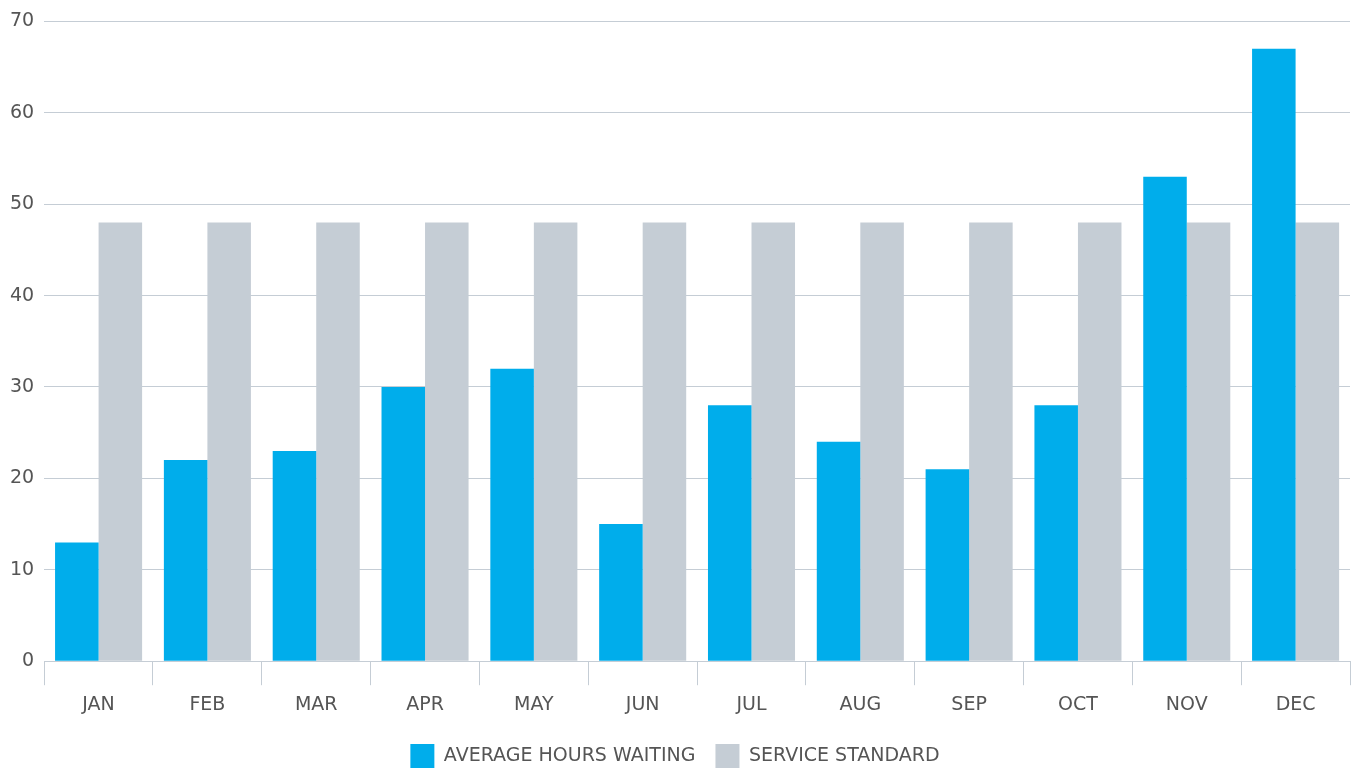 The width and height of the screenshot is (1360, 778). I want to click on y-tick-label: 0, so click(28, 659).